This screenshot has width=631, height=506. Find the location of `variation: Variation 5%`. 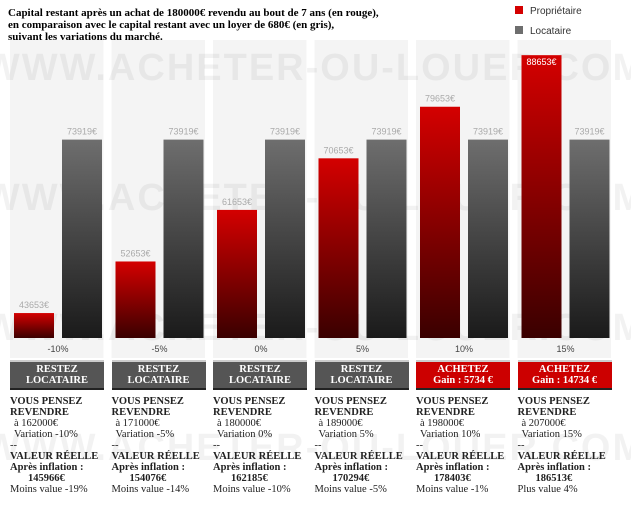

variation: Variation 5% is located at coordinates (346, 434).